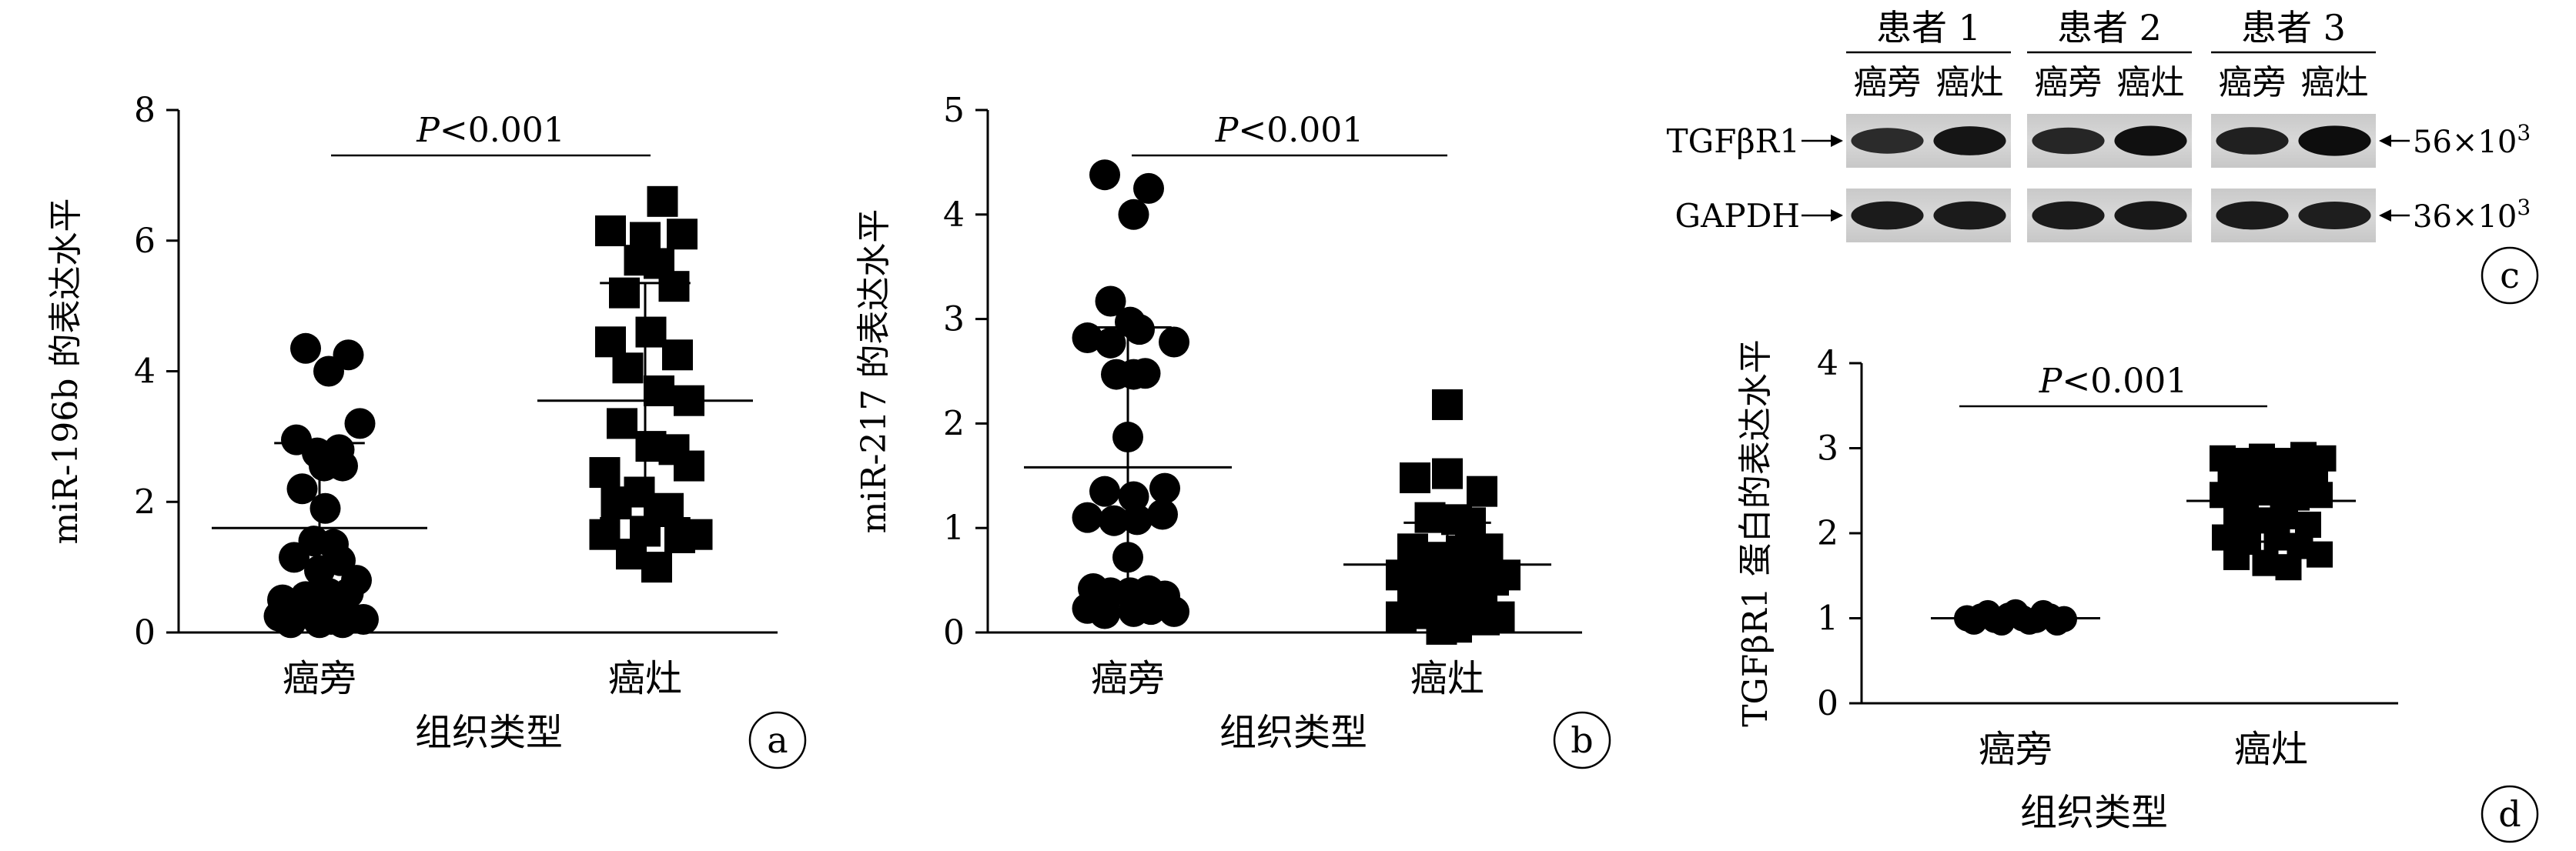 This screenshot has height=851, width=2576. What do you see at coordinates (145, 241) in the screenshot?
I see `y-tick-label: 6` at bounding box center [145, 241].